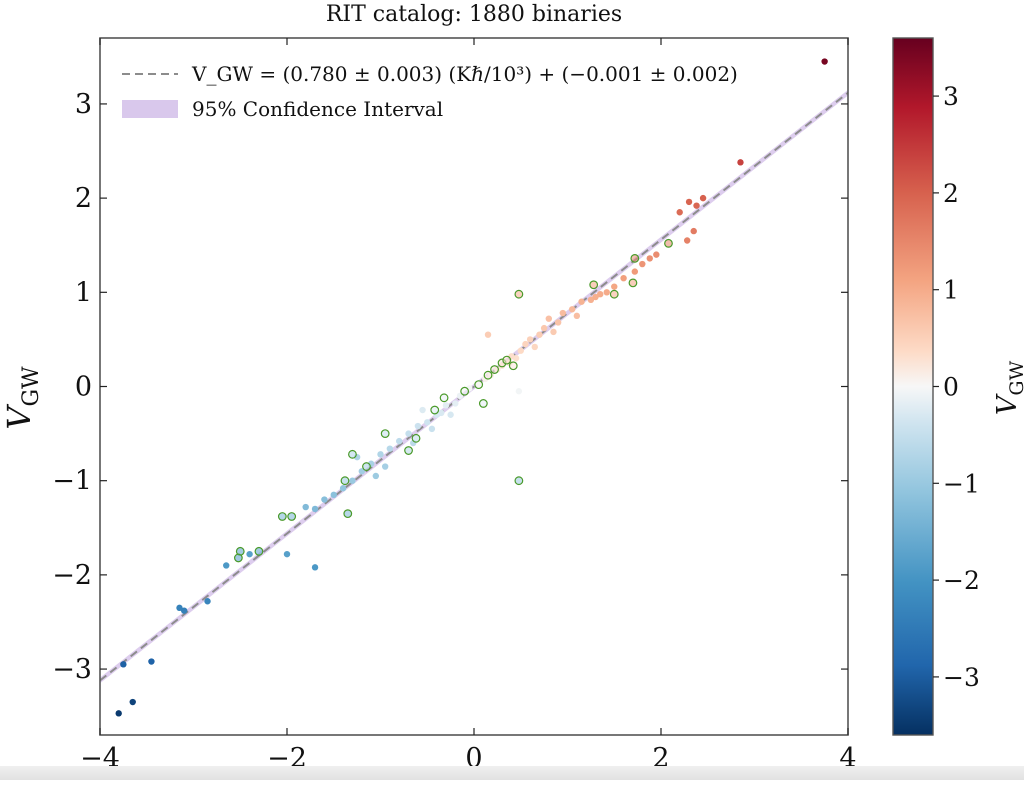 The image size is (1024, 785). I want to click on colorbar: −3 −2 −1 0 1 2 3, so click(936, 386).